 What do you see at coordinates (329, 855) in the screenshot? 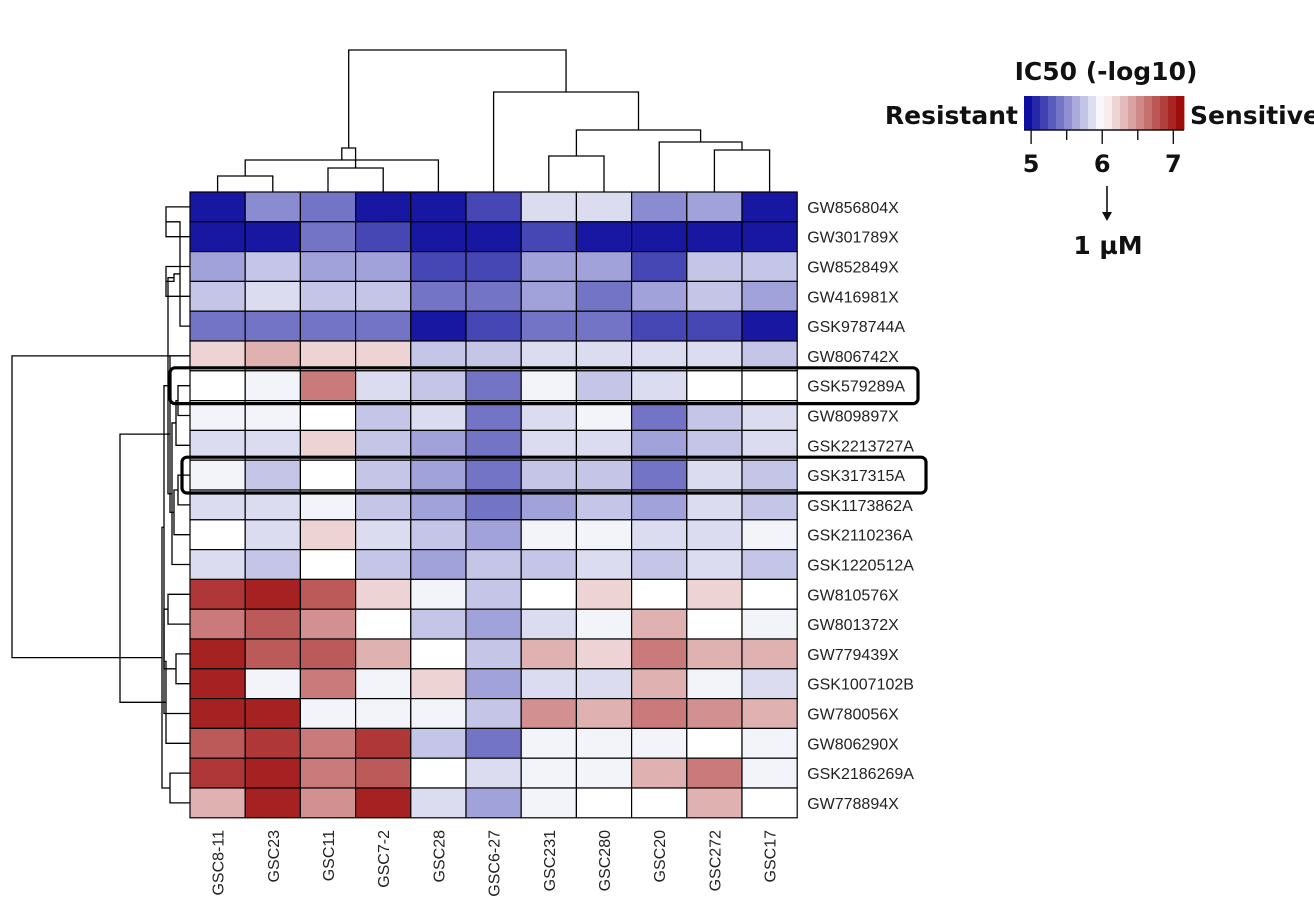
I see `column-label: GSC11` at bounding box center [329, 855].